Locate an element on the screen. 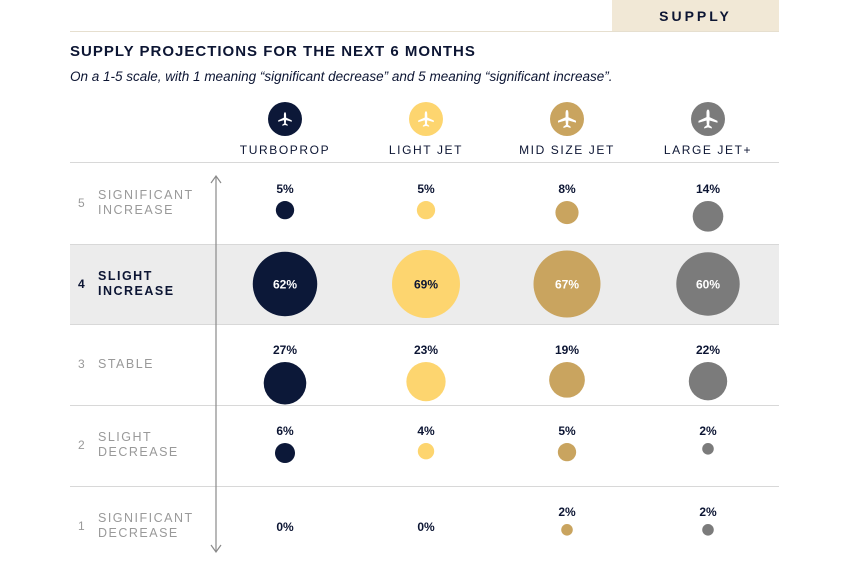 This screenshot has height=564, width=846. value-label-large-jet-row-5: 14% is located at coordinates (708, 189).